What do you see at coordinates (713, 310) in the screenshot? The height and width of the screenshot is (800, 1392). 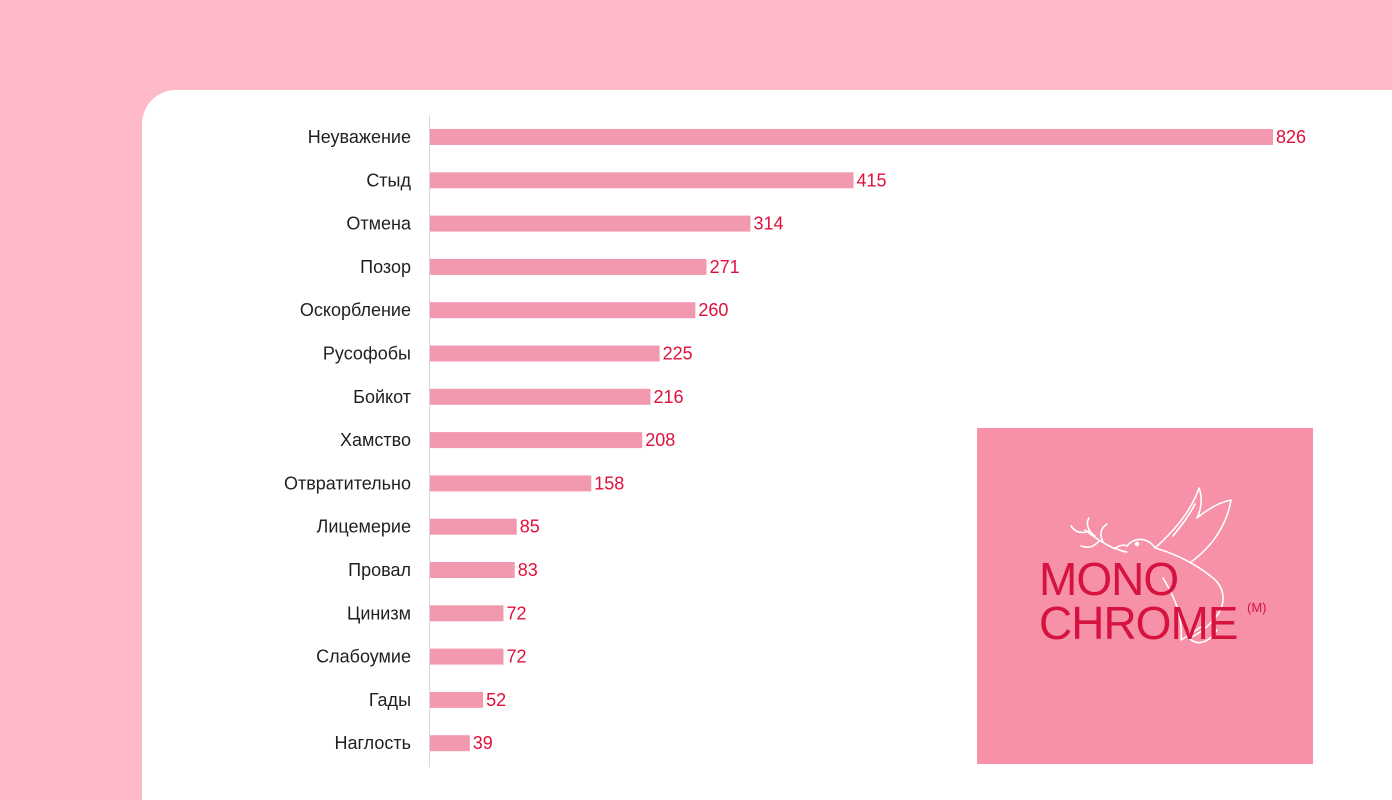 I see `value-label: 260` at bounding box center [713, 310].